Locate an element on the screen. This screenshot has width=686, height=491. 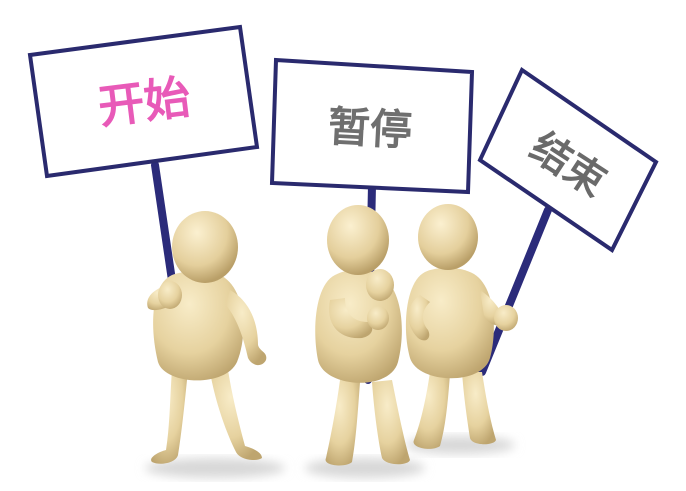
ground-shadow is located at coordinates (215, 468).